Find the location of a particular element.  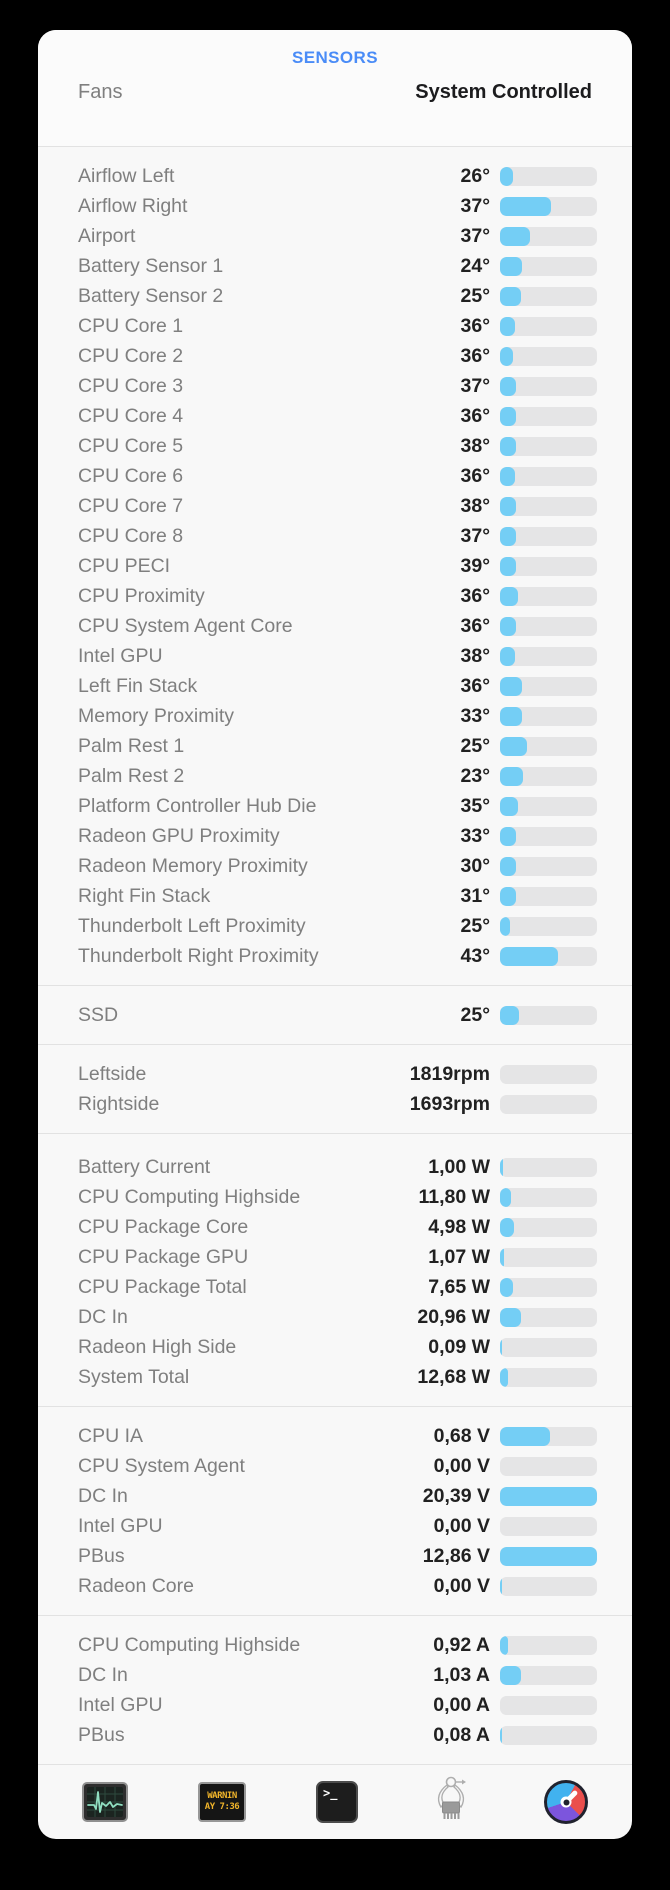

sensor-label: Right Fin Stack is located at coordinates (144, 895).